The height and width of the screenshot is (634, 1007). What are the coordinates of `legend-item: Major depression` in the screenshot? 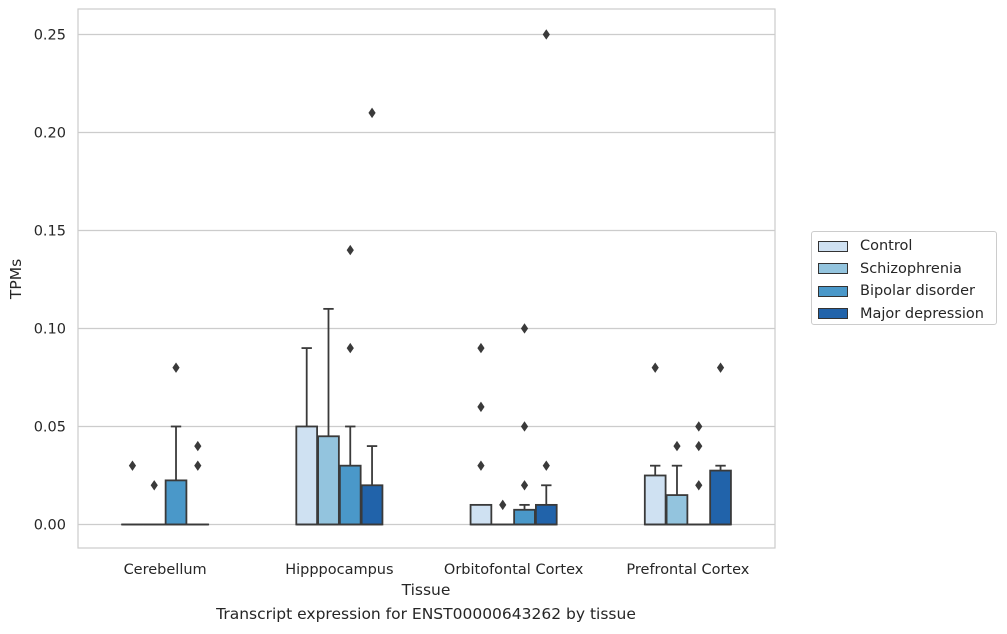 It's located at (901, 314).